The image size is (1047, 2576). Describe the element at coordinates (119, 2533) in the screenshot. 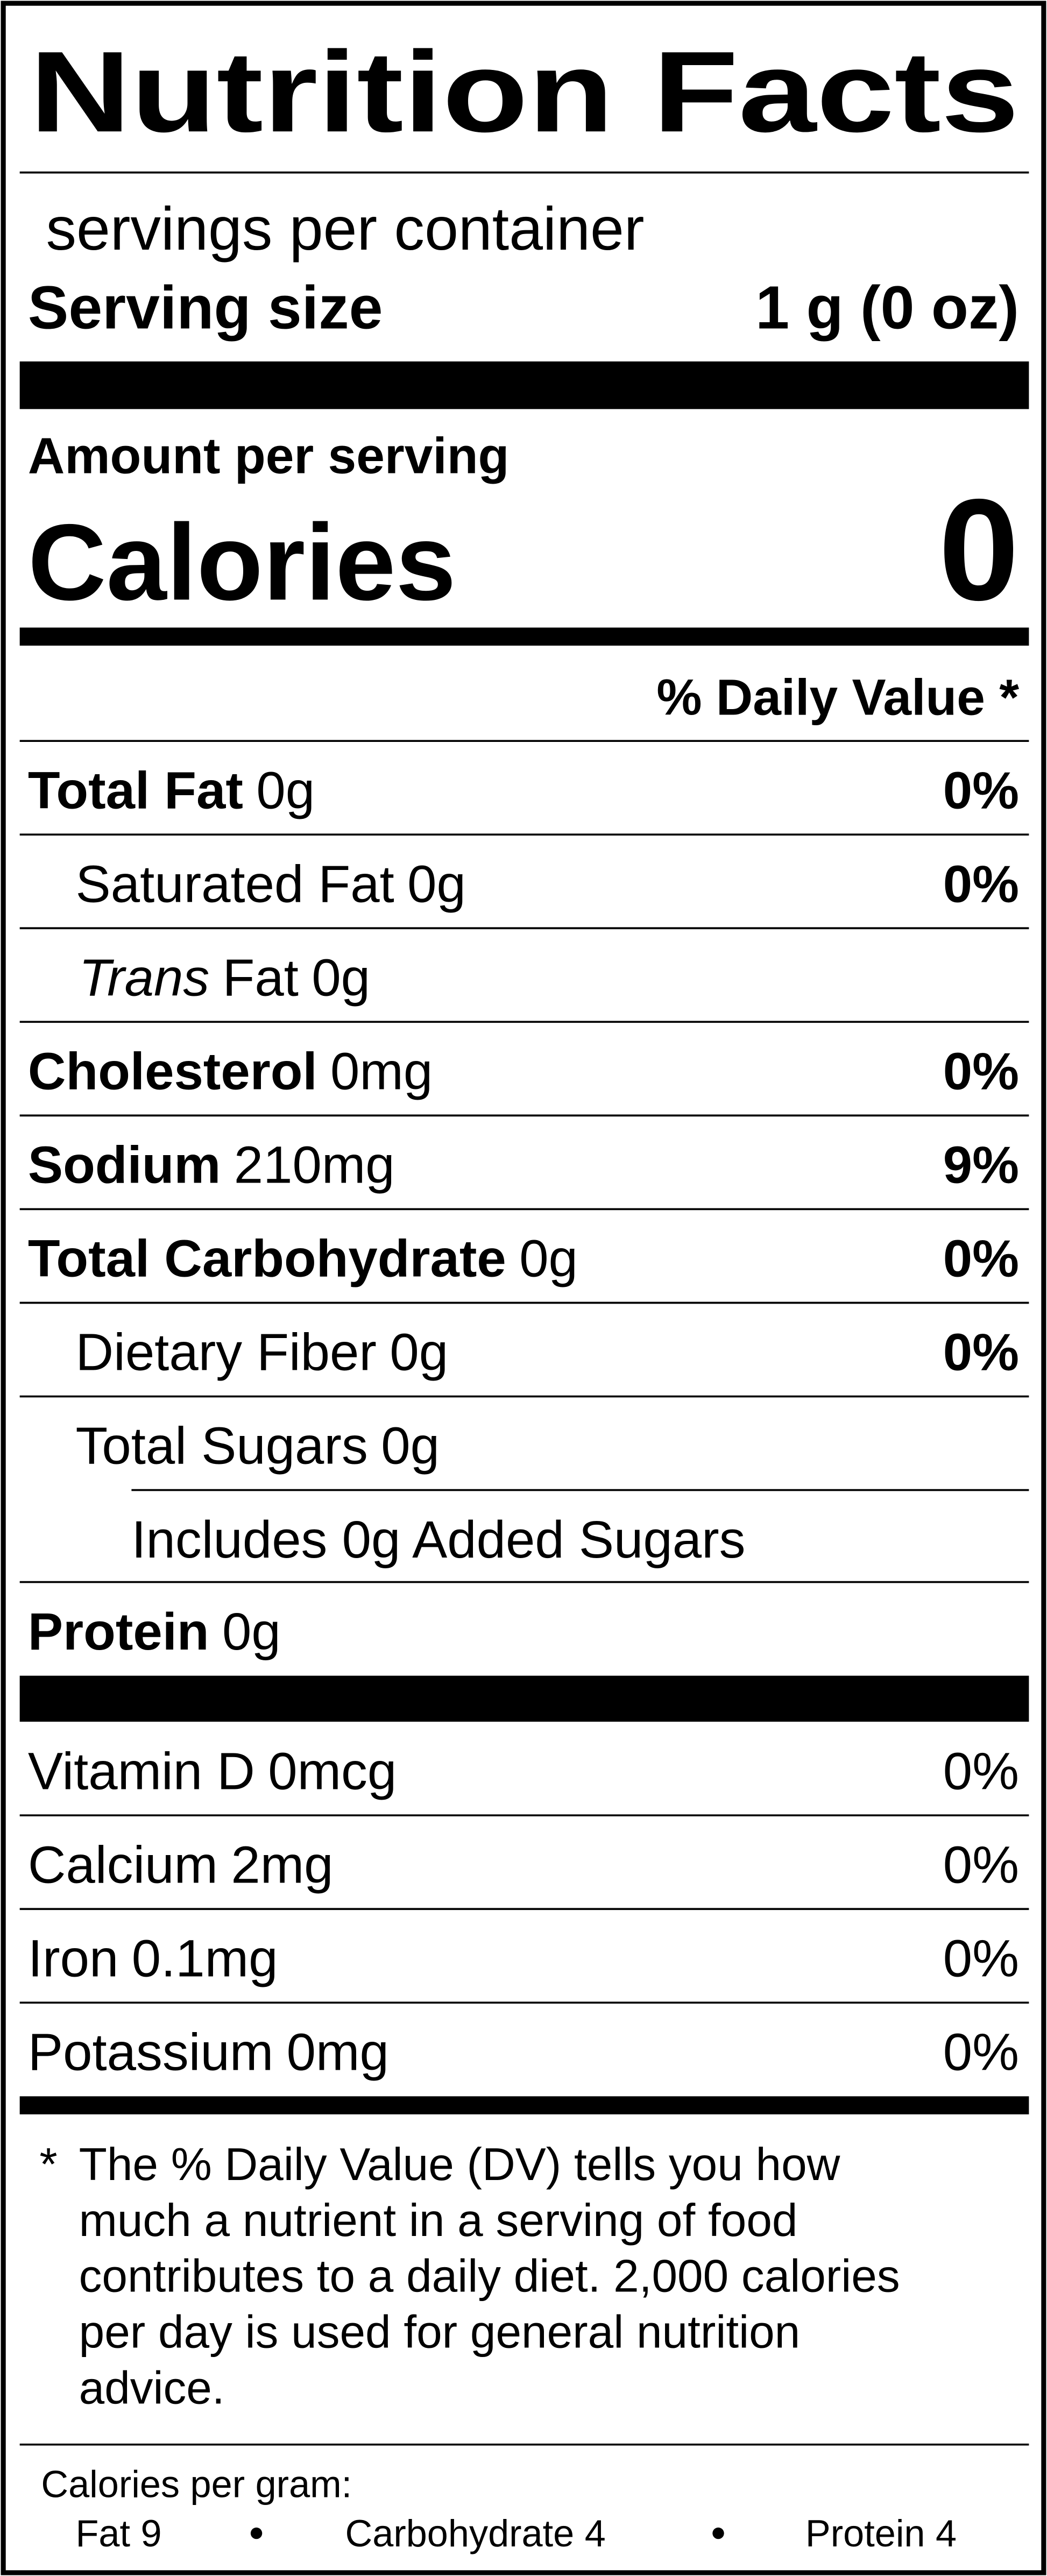

I see `cpg-item: Fat 9` at that location.